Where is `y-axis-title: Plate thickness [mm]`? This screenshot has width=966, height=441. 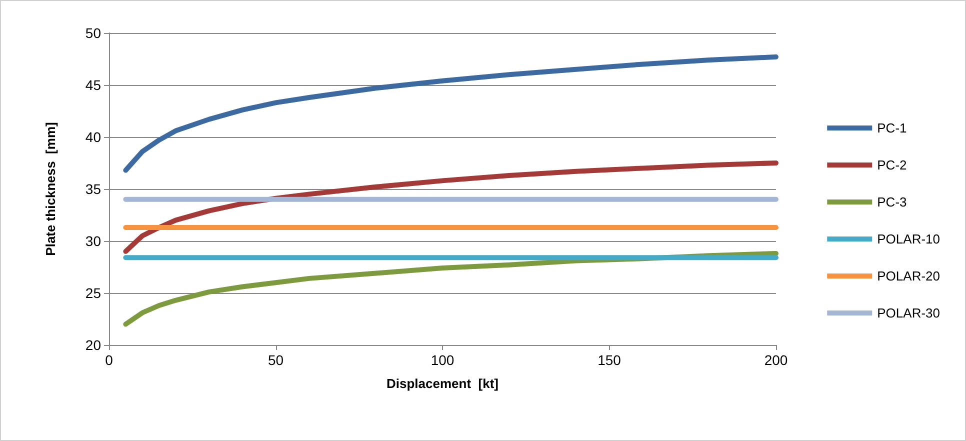
y-axis-title: Plate thickness [mm] is located at coordinates (50, 189).